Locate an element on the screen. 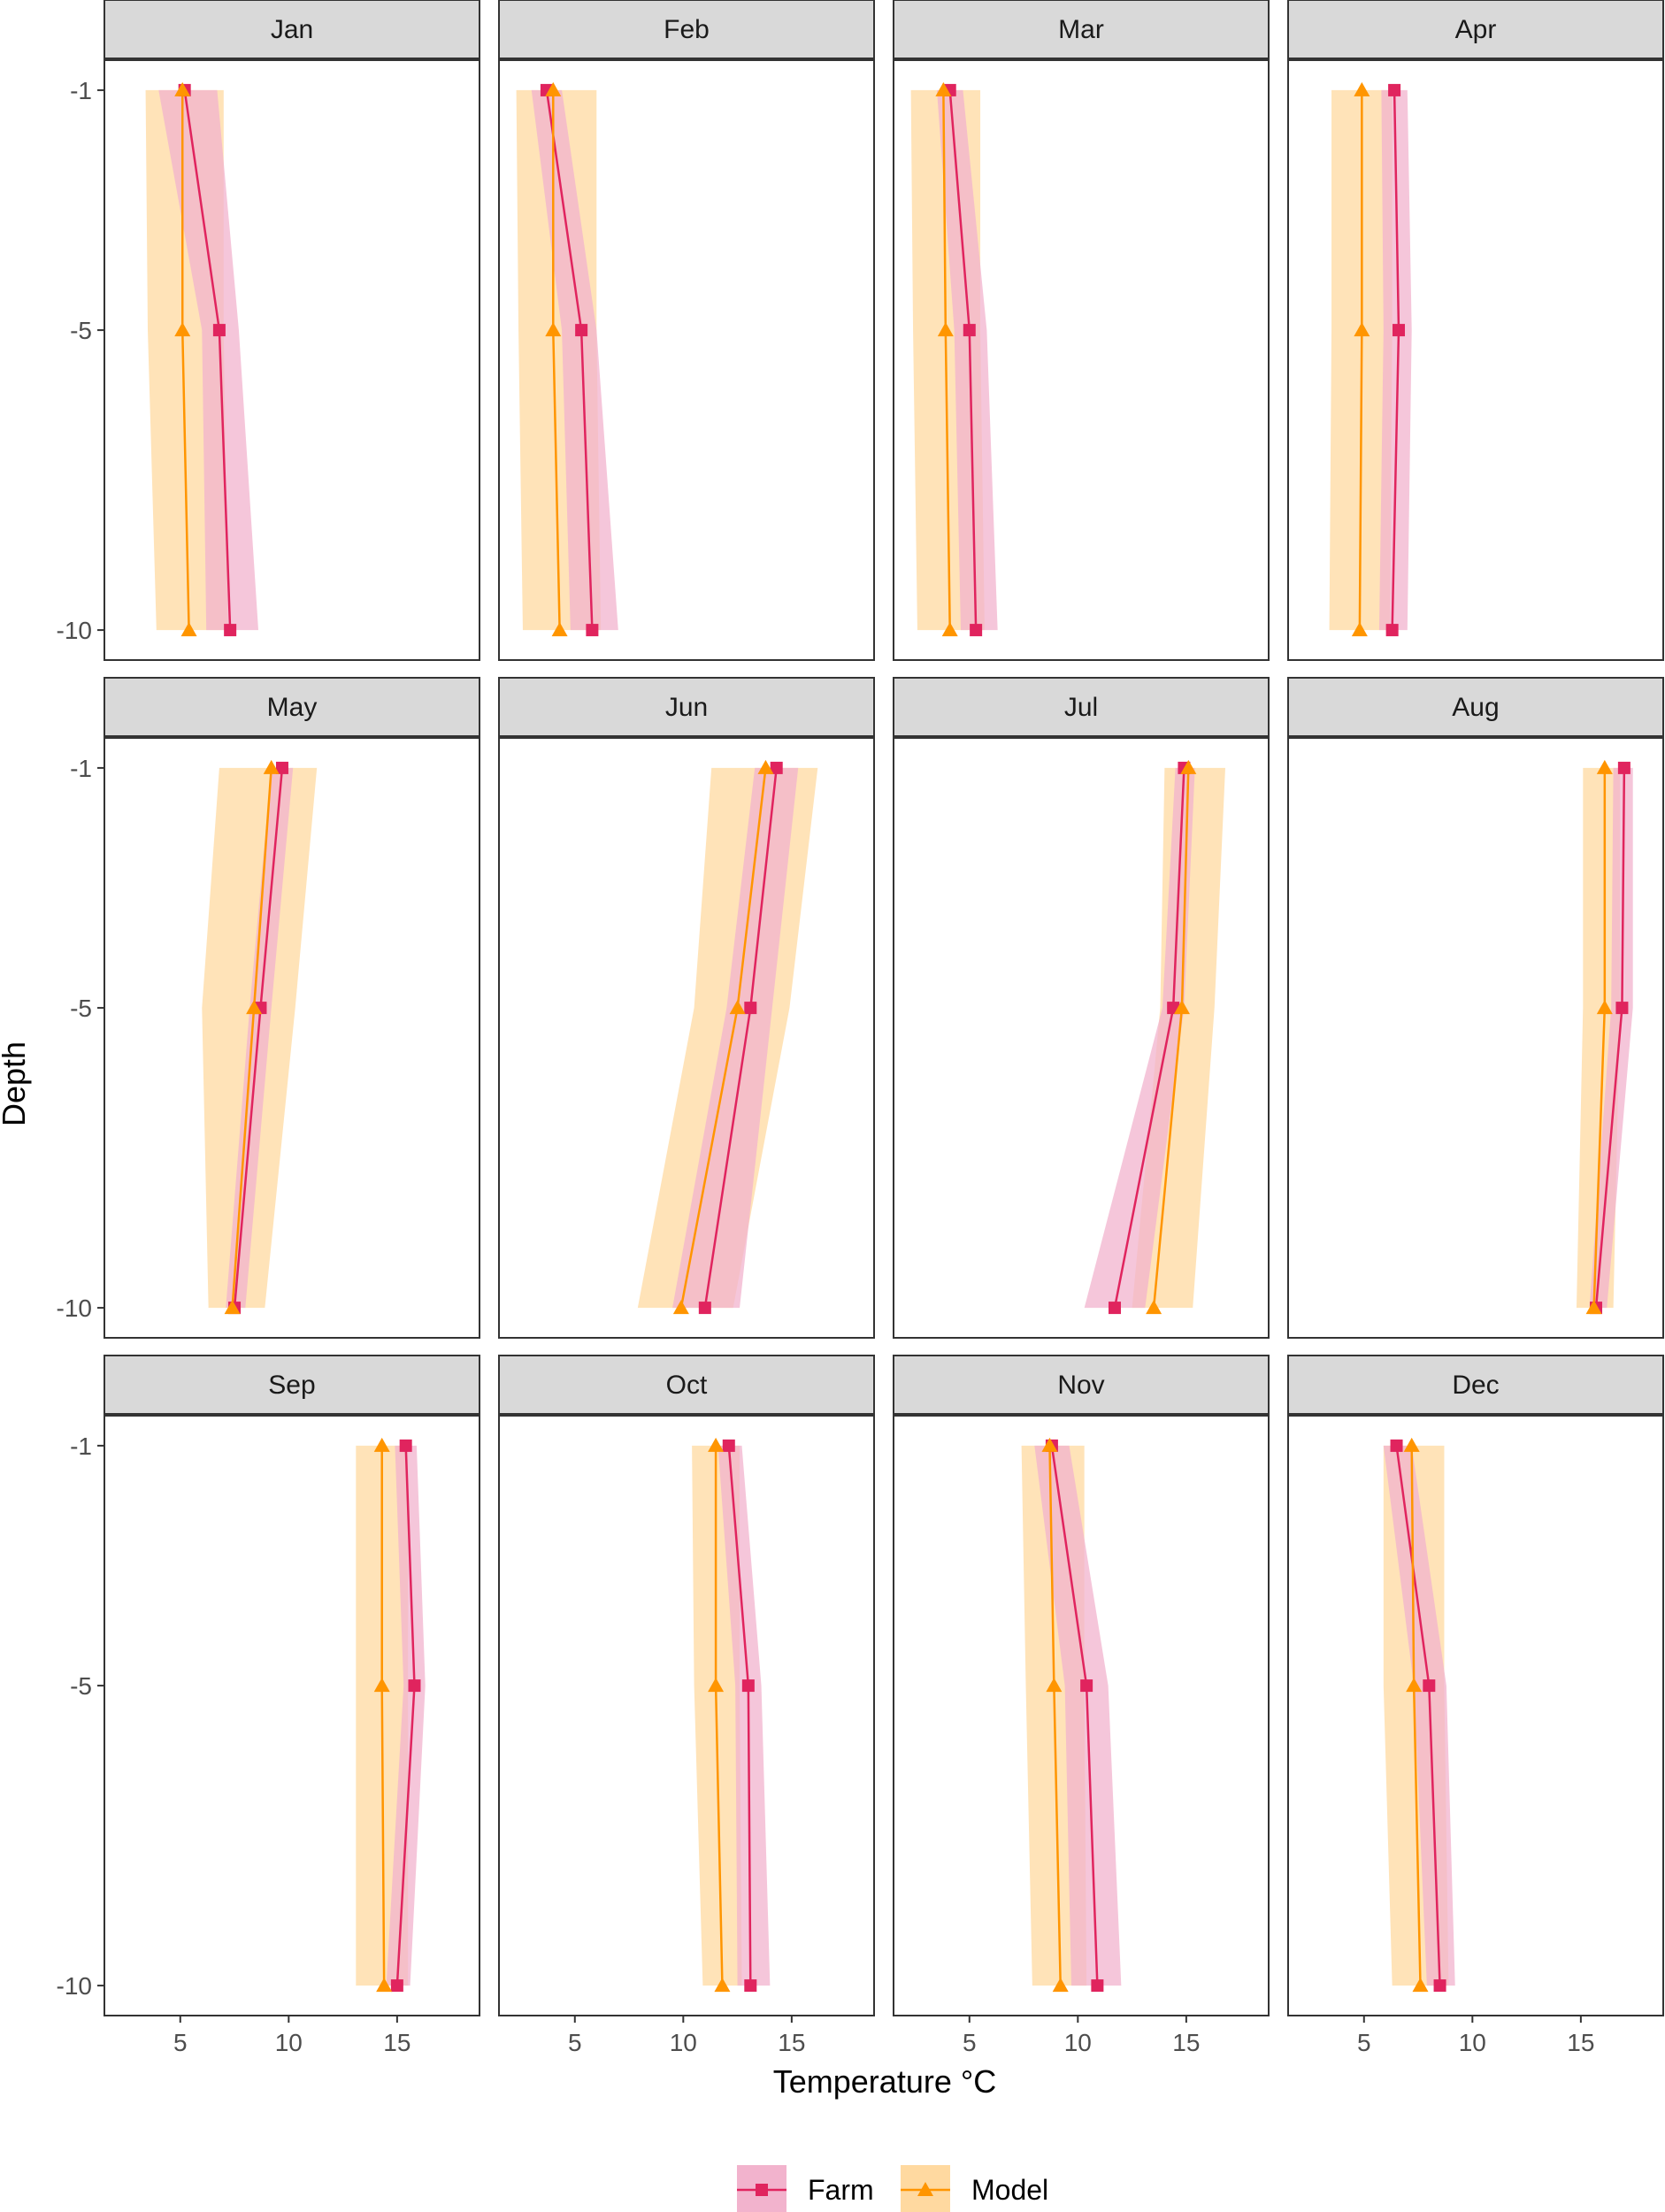 This screenshot has width=1665, height=2212. facet-panel-nov: Nov 5 10 15 is located at coordinates (1081, 1706).